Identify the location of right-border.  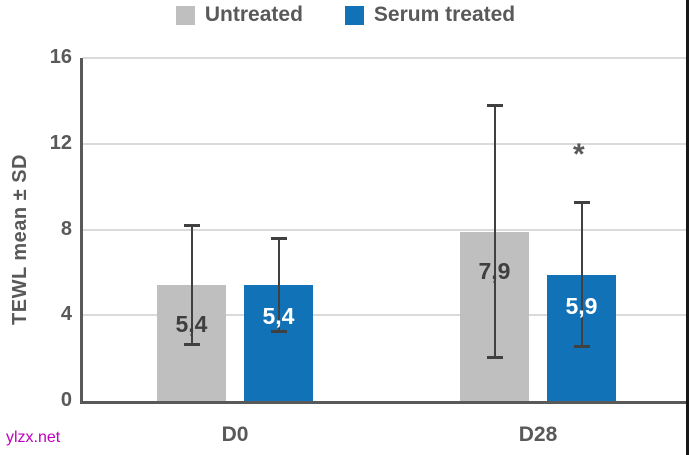
(687, 227).